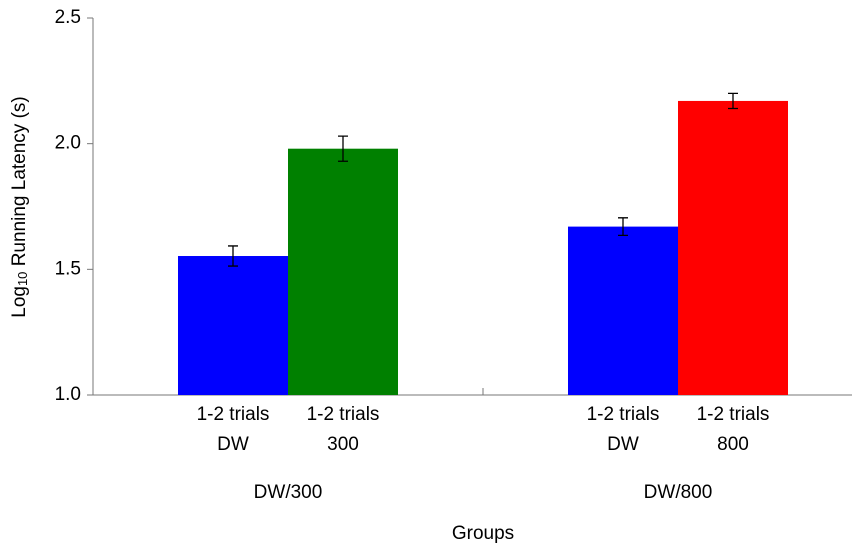 This screenshot has width=854, height=548. I want to click on bar-label: 800, so click(733, 444).